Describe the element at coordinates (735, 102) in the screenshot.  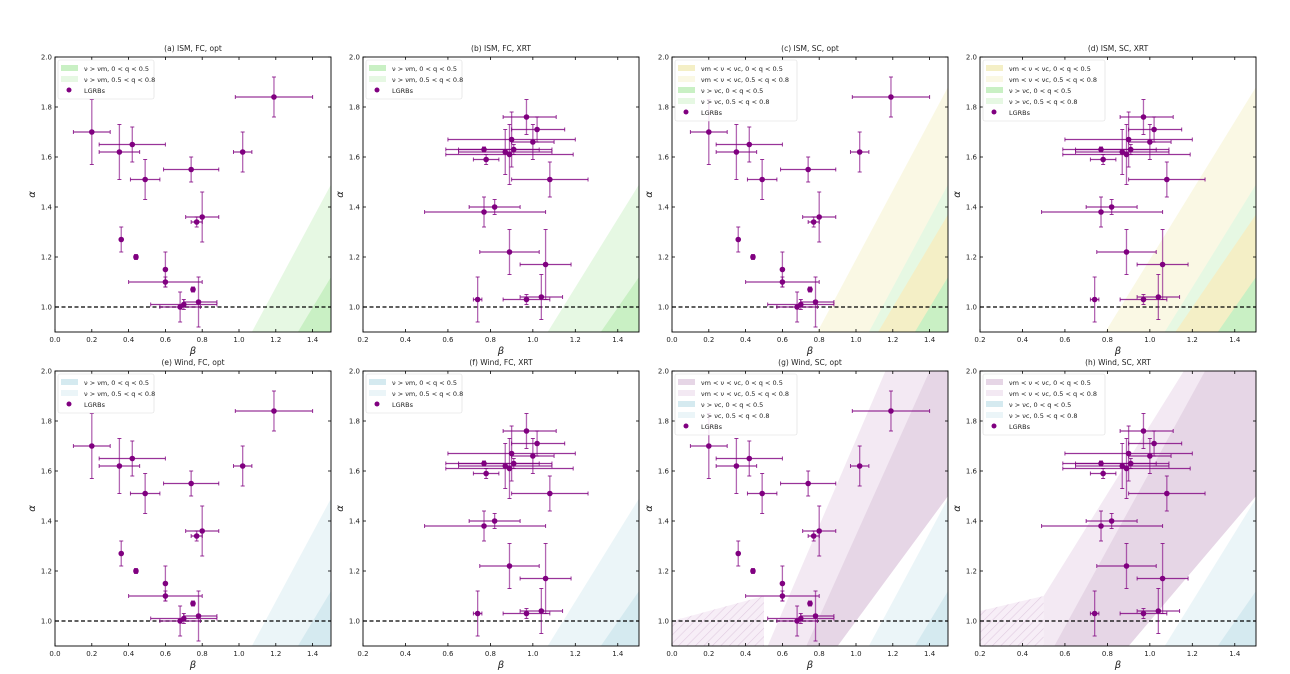
I see `legend-label: ν > νc, 0.5 < q < 0.8` at that location.